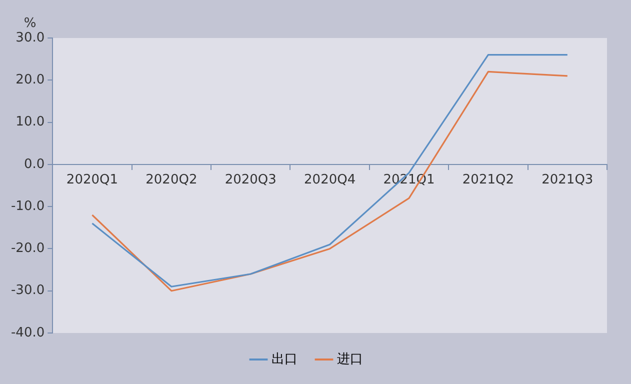 This screenshot has height=384, width=631. Describe the element at coordinates (27, 206) in the screenshot. I see `y-tick-label: -10.0` at that location.